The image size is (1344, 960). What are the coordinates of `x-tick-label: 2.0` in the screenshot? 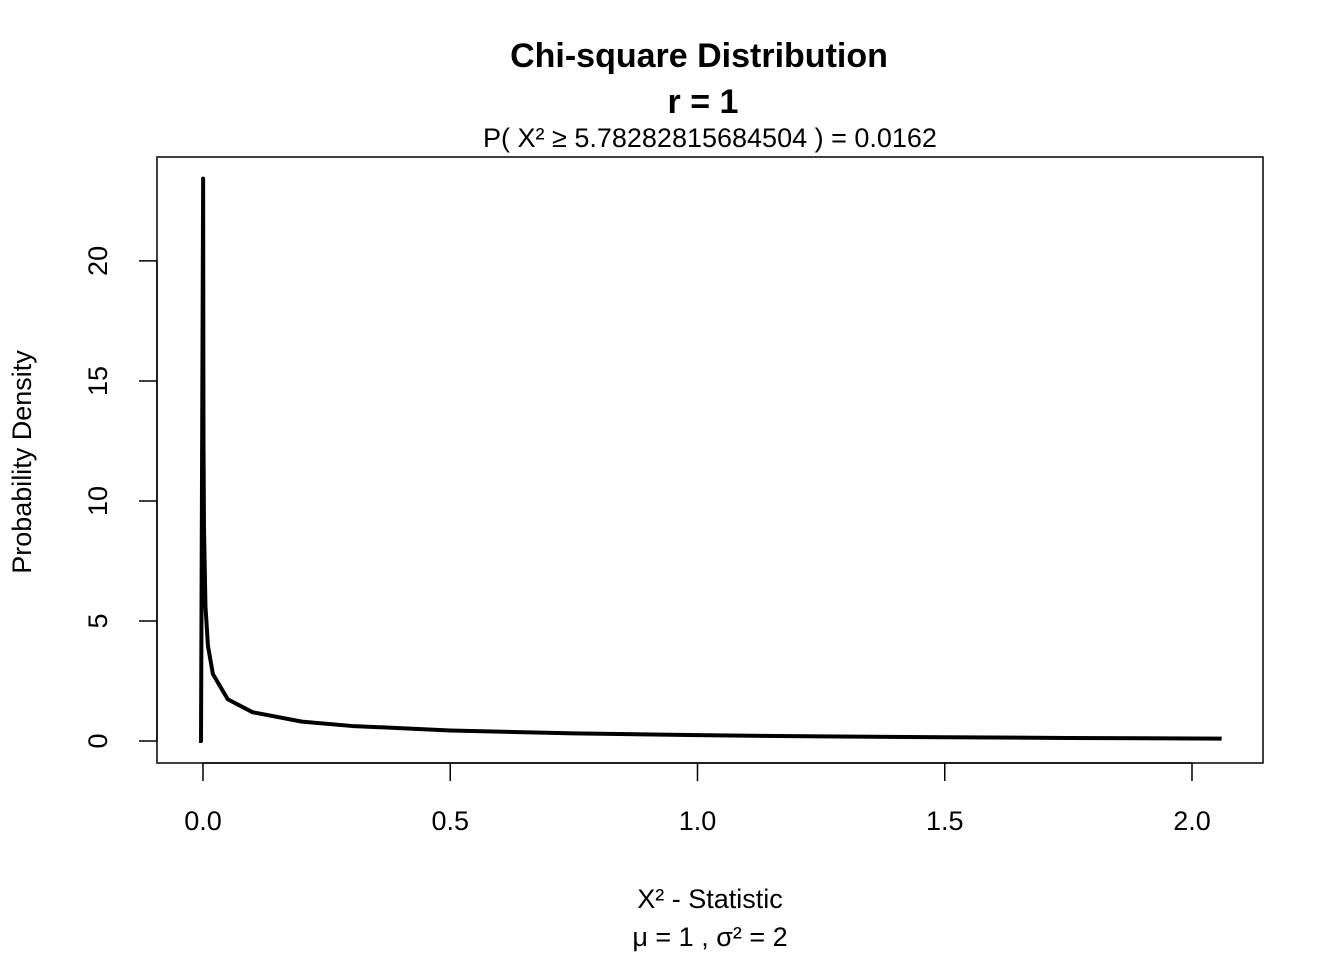 It's located at (1192, 821).